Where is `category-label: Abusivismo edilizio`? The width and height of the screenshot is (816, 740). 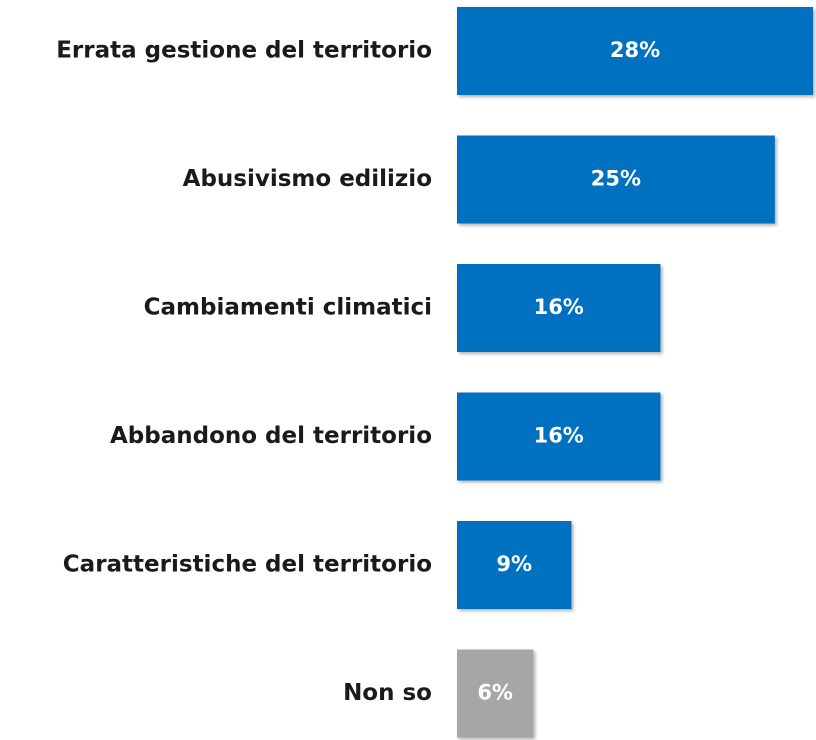
category-label: Abusivismo edilizio is located at coordinates (307, 179).